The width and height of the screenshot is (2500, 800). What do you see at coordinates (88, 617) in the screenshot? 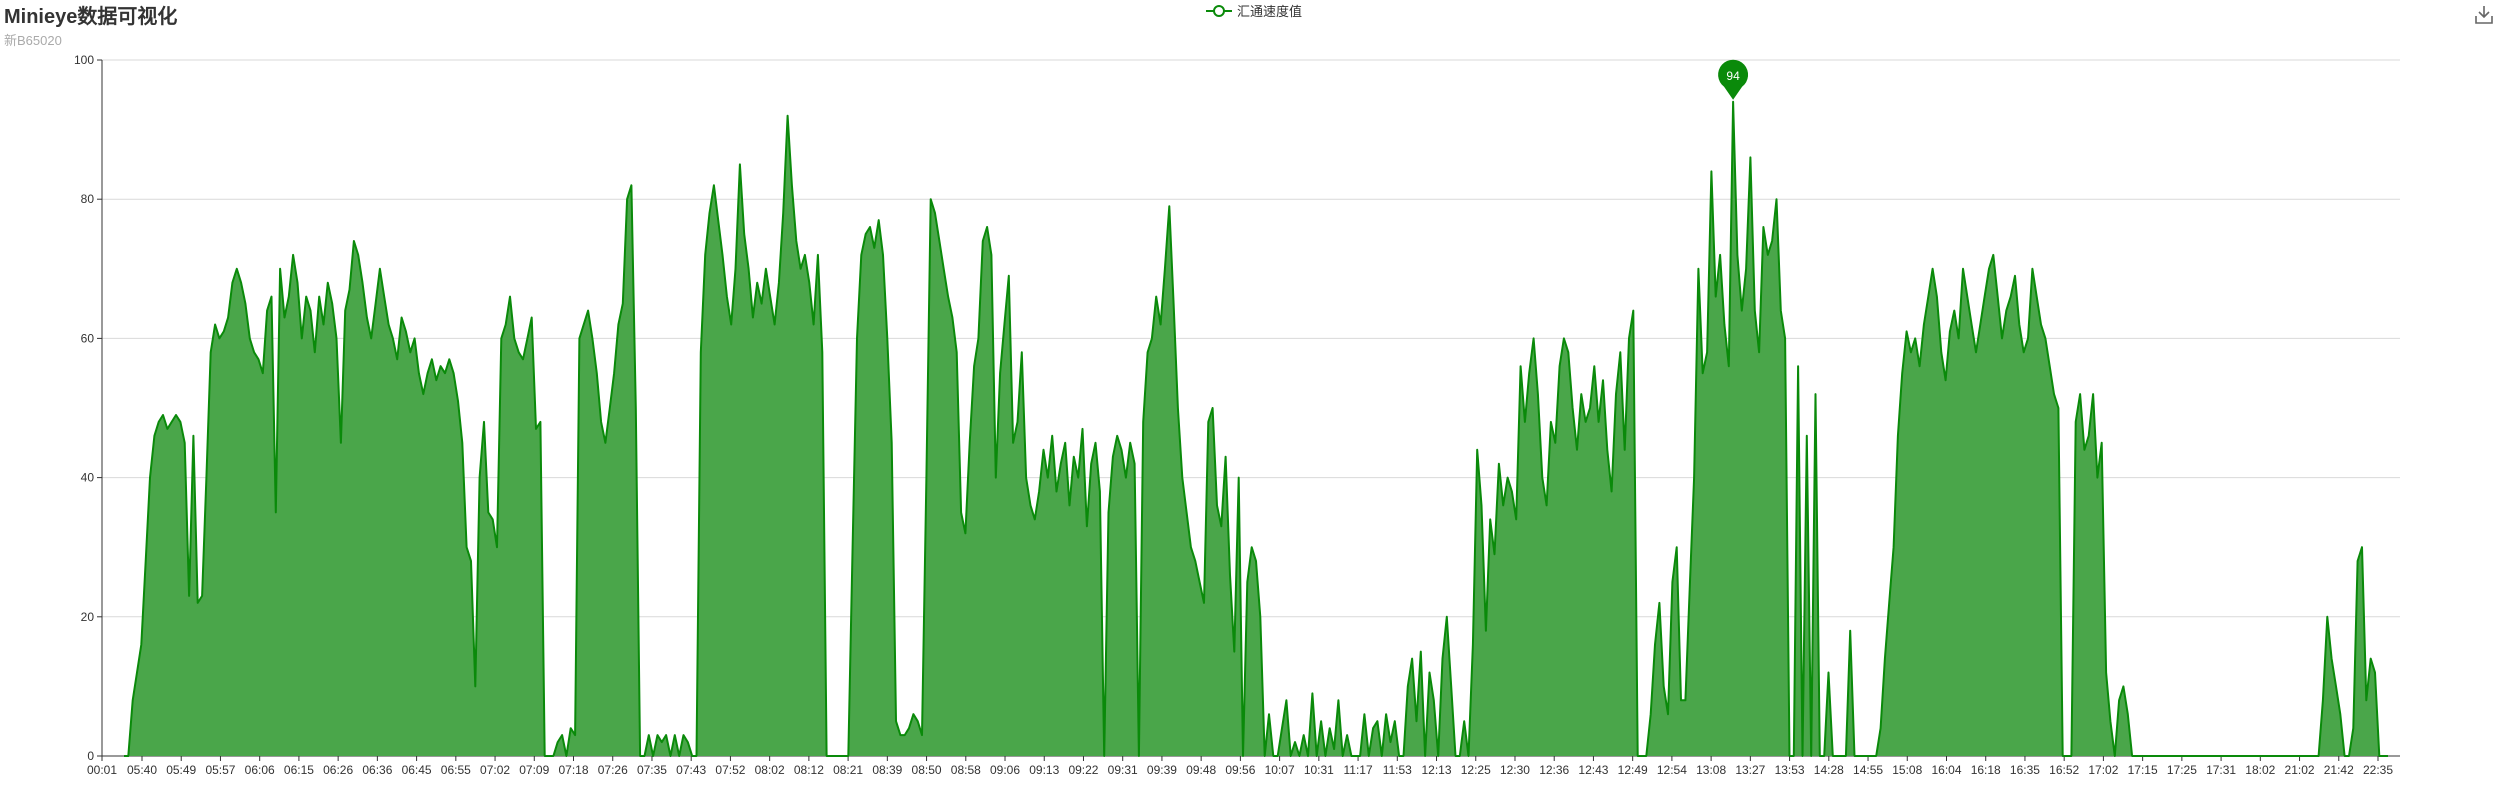
I see `y-tick-label: 20` at bounding box center [88, 617].